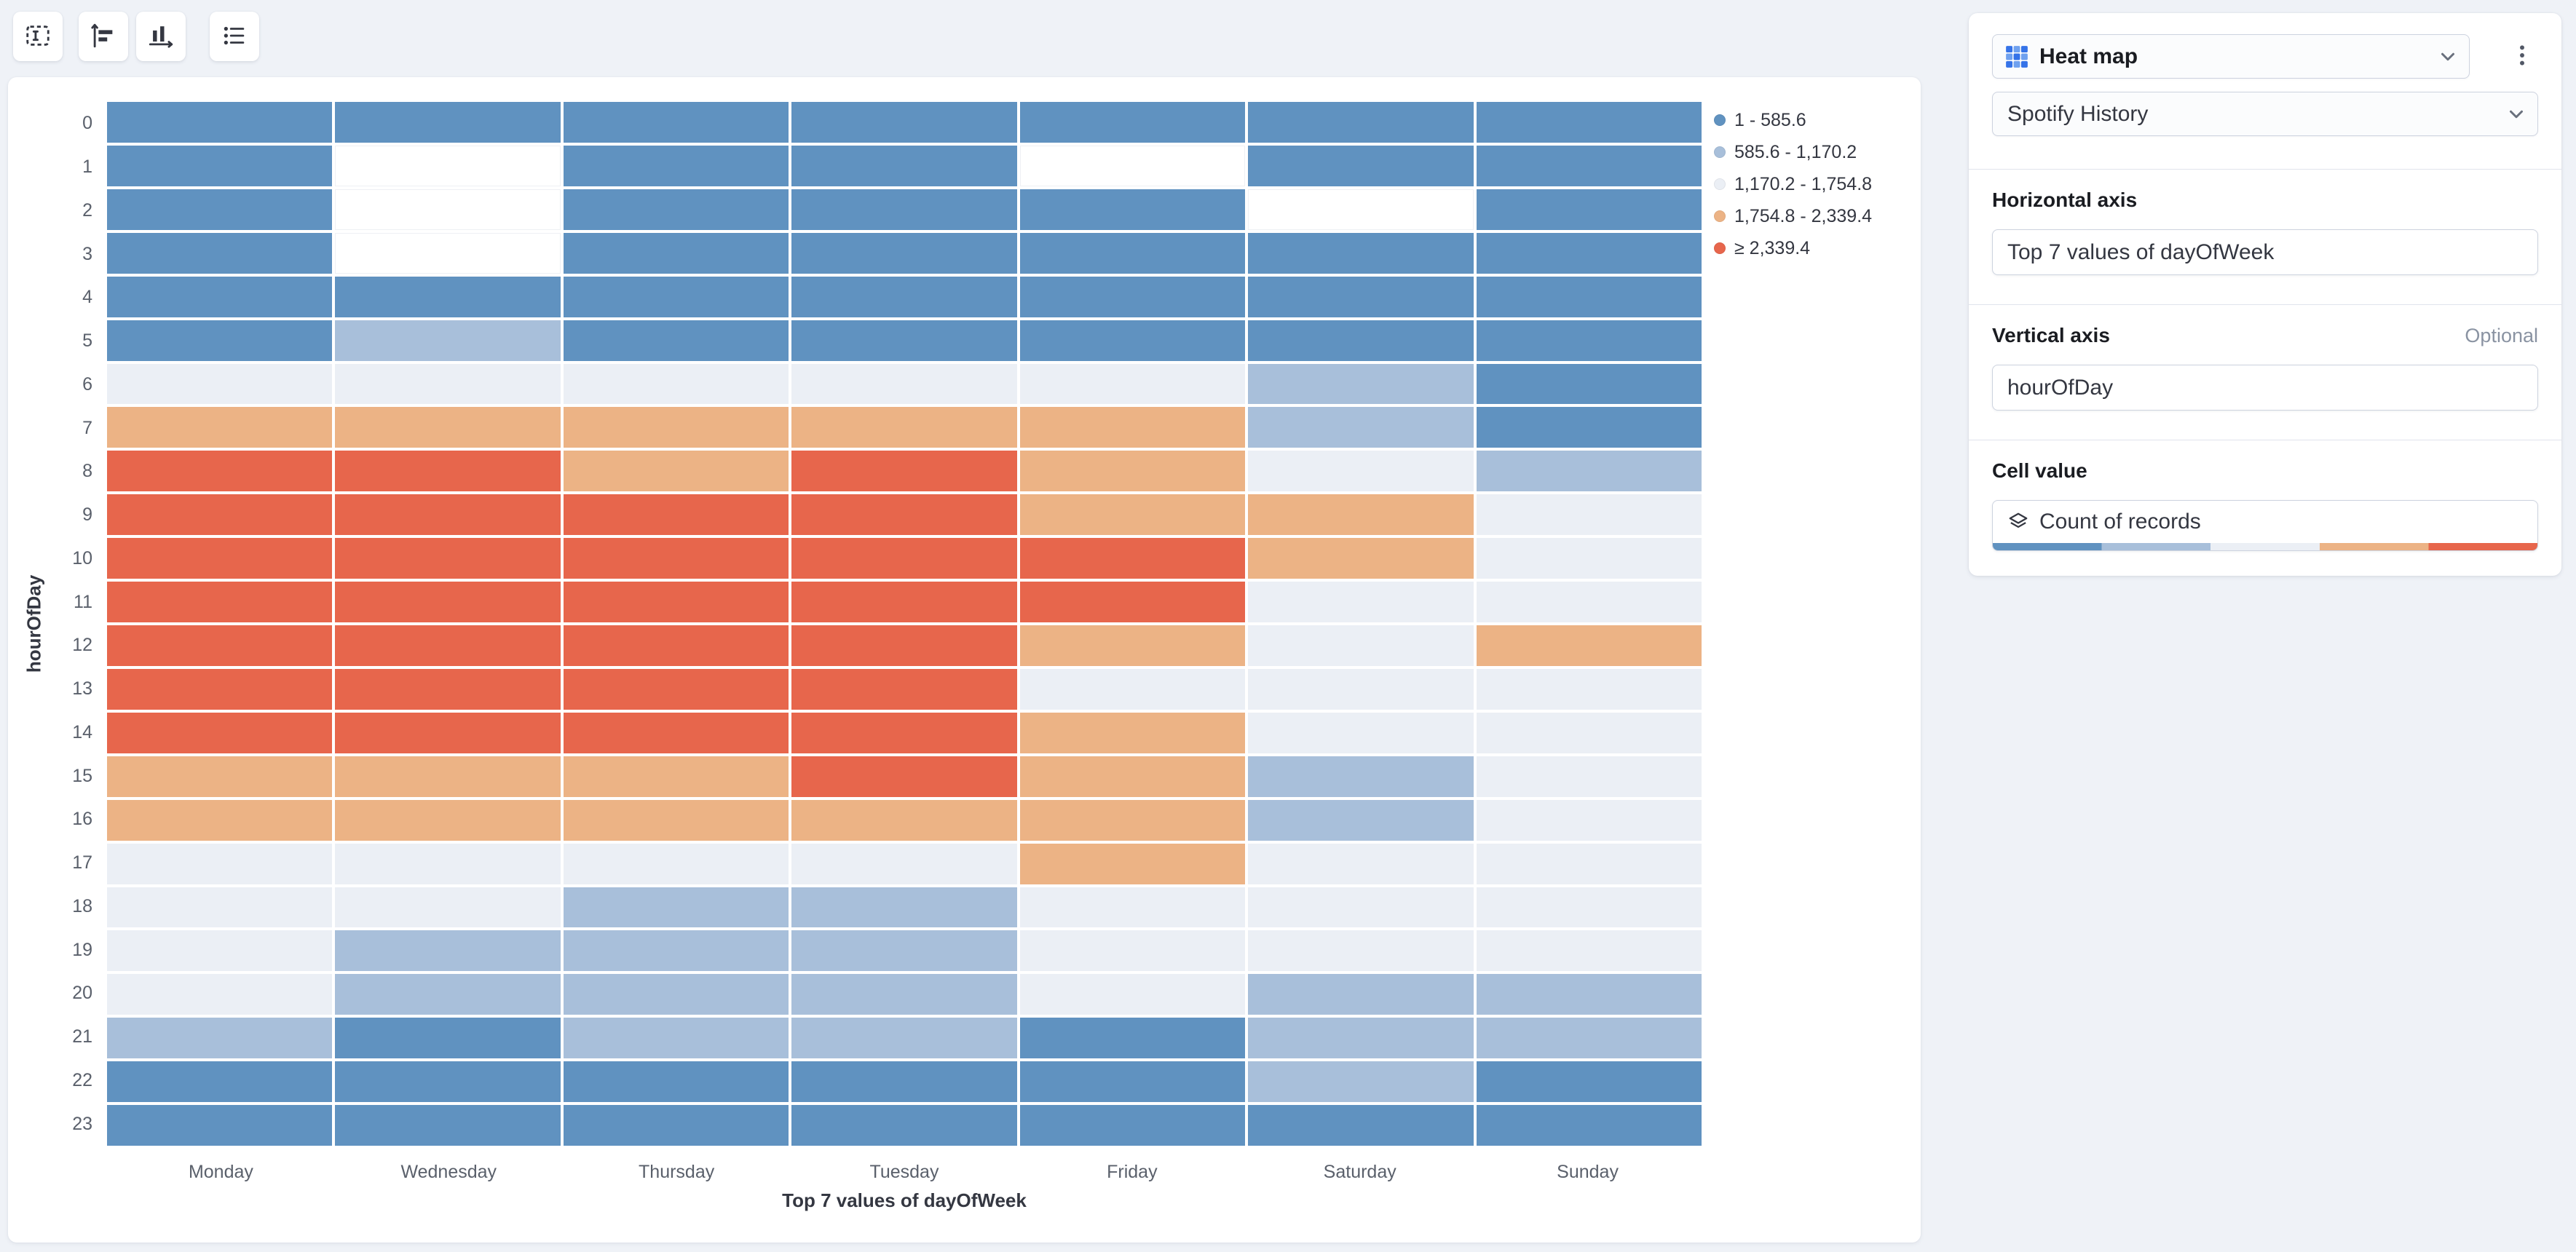 The width and height of the screenshot is (2576, 1252). What do you see at coordinates (2265, 388) in the screenshot?
I see `vertical-axis-field: hourOfDay` at bounding box center [2265, 388].